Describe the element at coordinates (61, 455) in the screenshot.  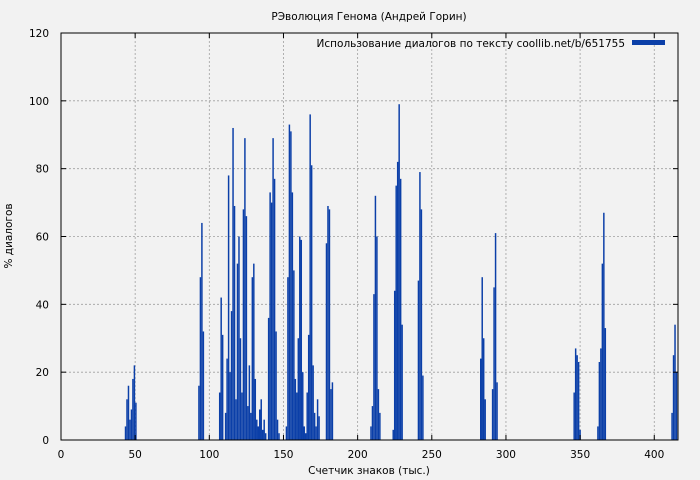
I see `x-tick-label: 0` at that location.